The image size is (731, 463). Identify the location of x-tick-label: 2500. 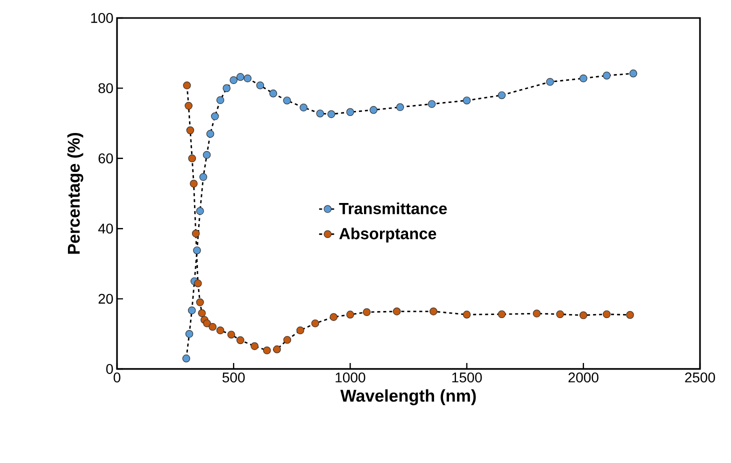
(700, 377).